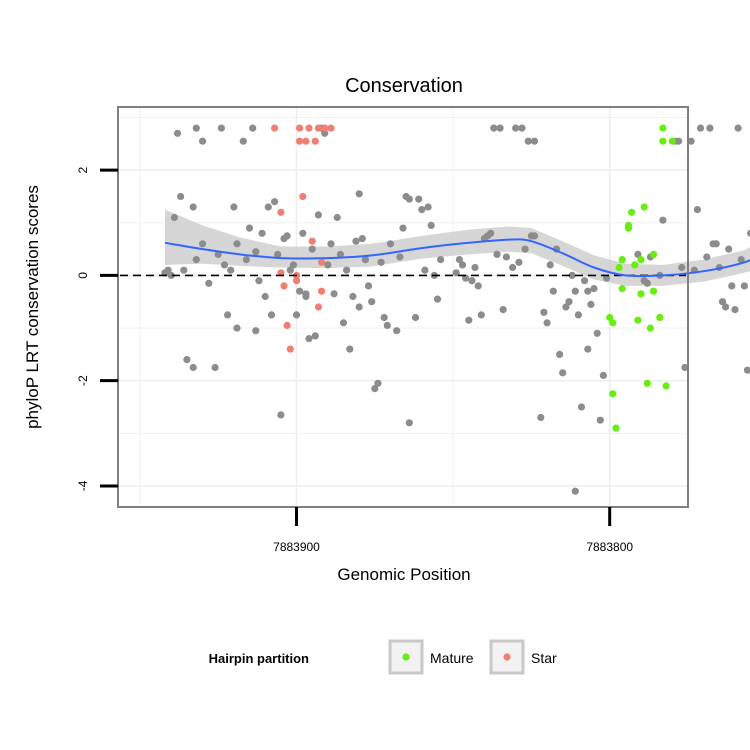 Image resolution: width=750 pixels, height=750 pixels. I want to click on x-axis-label: Genomic Position, so click(403, 574).